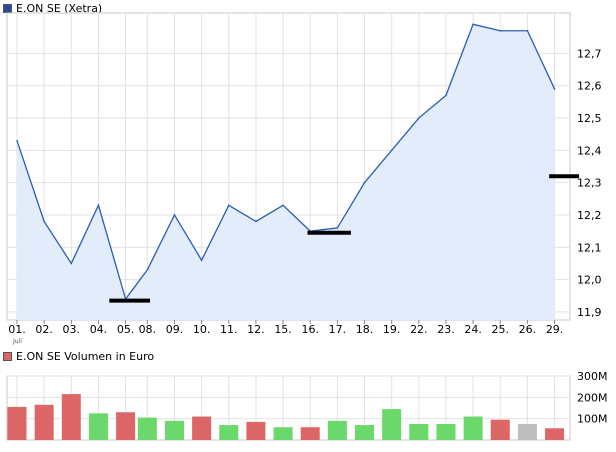 The width and height of the screenshot is (616, 452). I want to click on price-ytick-label: 12,4, so click(589, 150).